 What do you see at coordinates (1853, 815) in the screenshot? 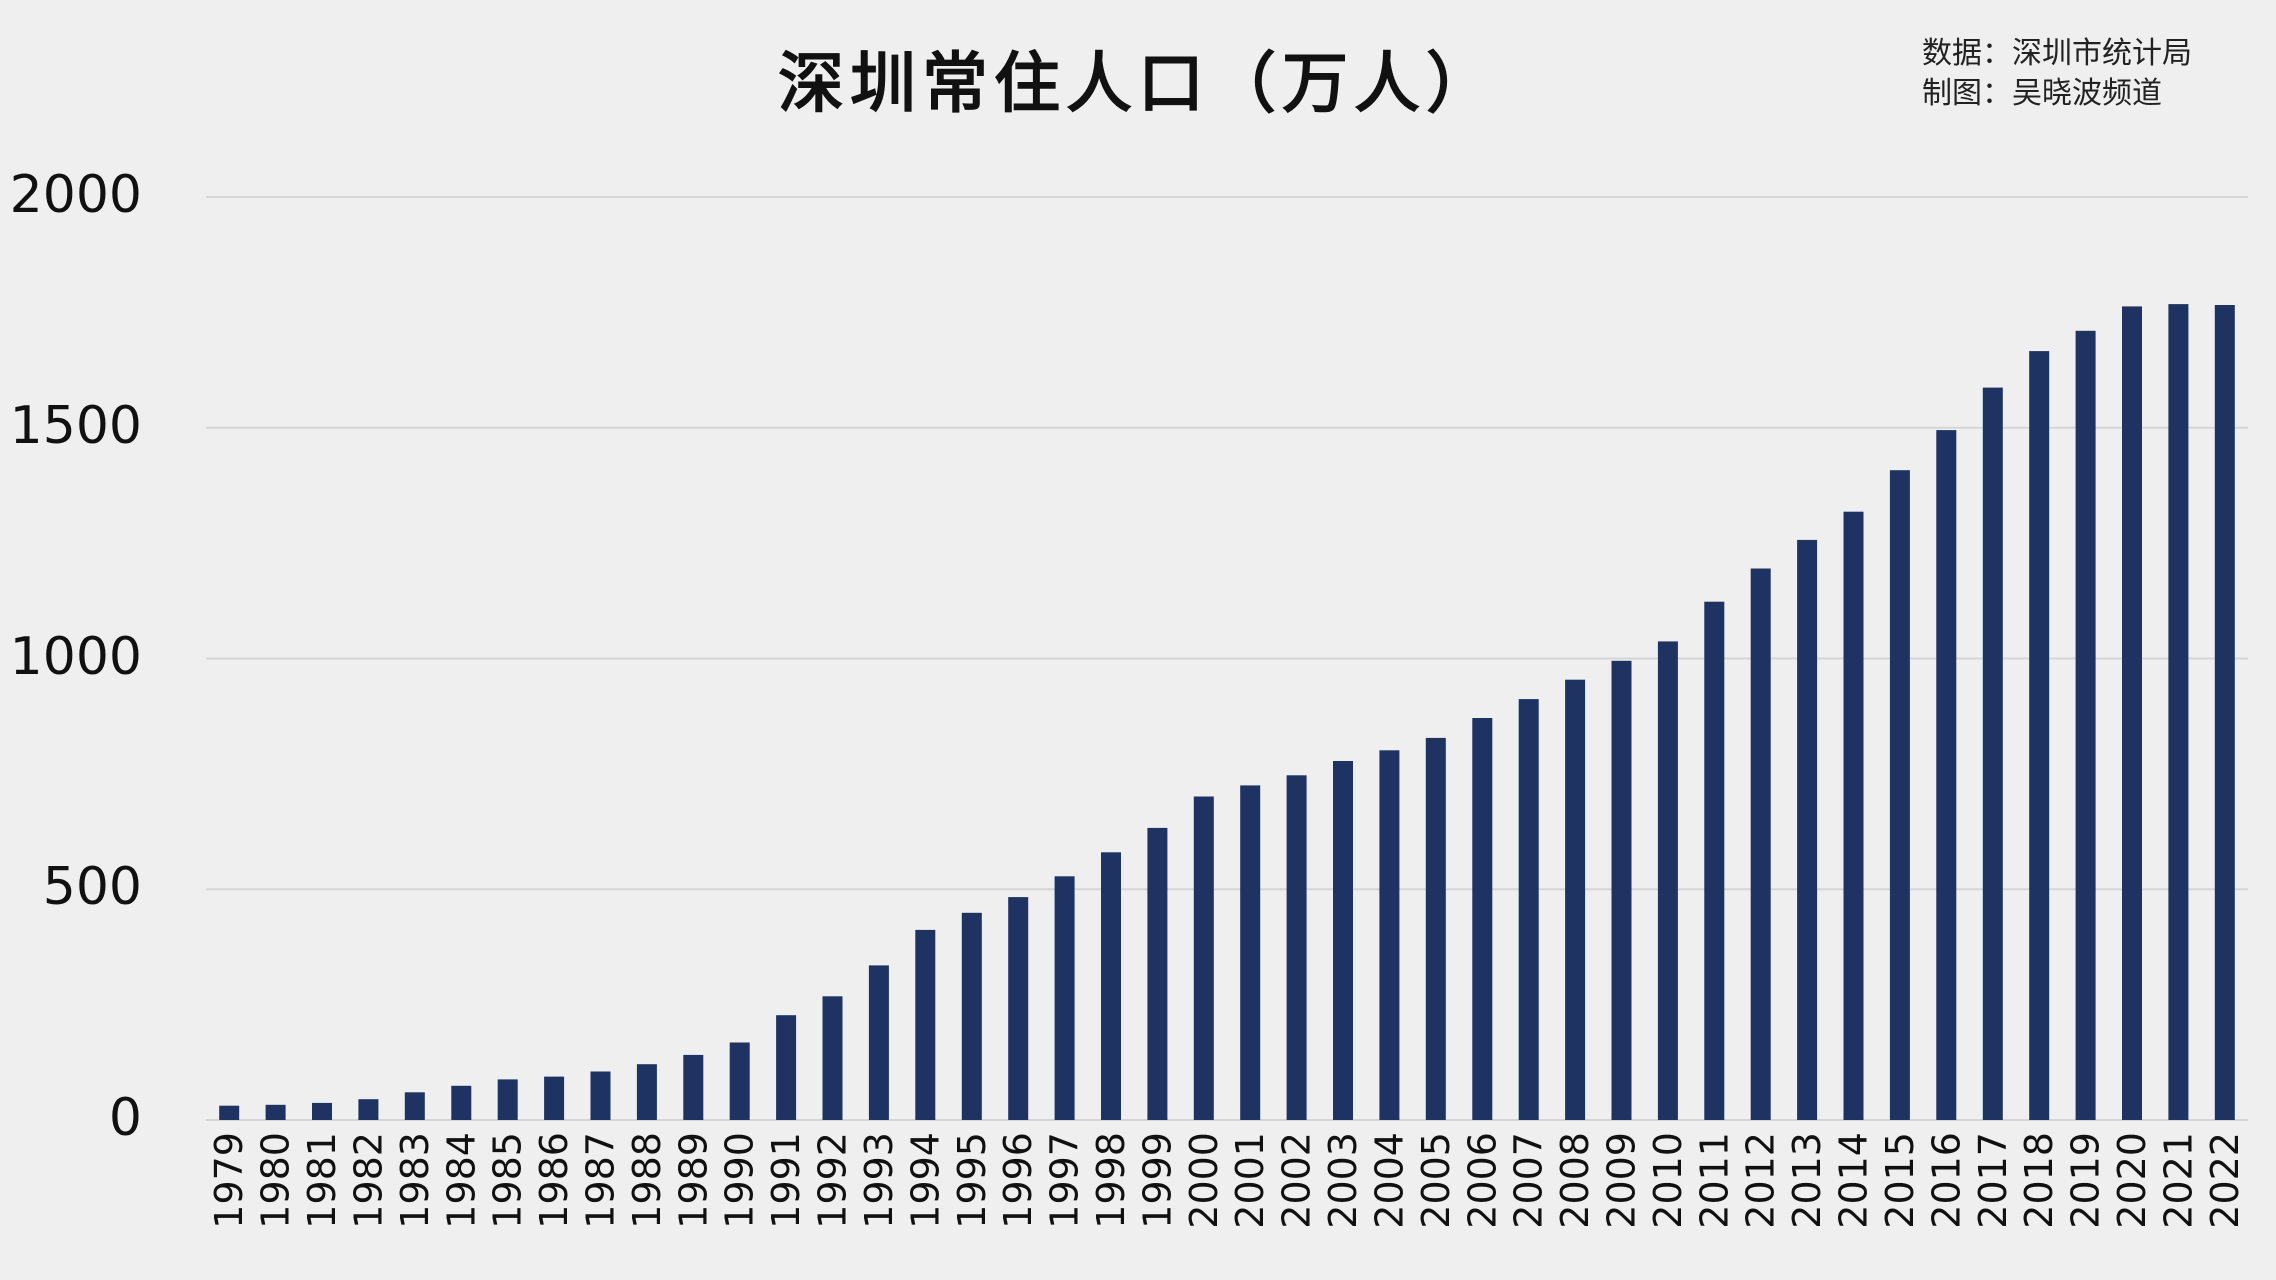
I see `bar-2014` at bounding box center [1853, 815].